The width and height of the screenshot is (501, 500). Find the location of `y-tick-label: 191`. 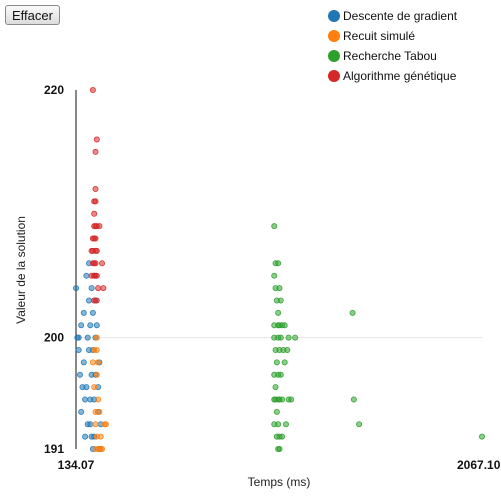

y-tick-label: 191 is located at coordinates (54, 449).